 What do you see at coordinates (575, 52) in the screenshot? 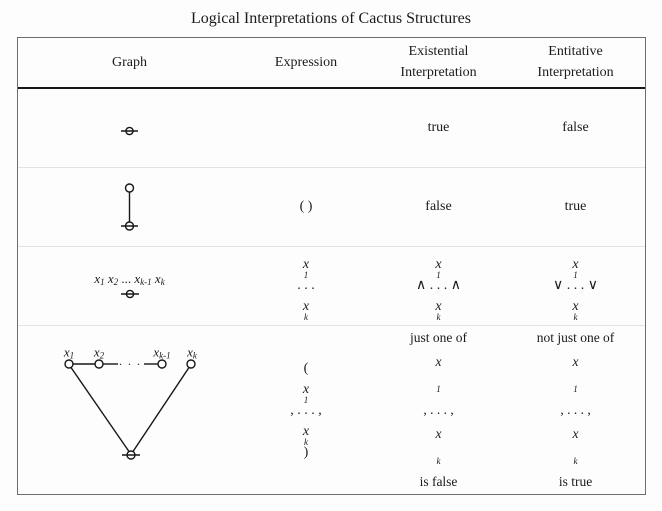
I see `header-line: Entitative` at bounding box center [575, 52].